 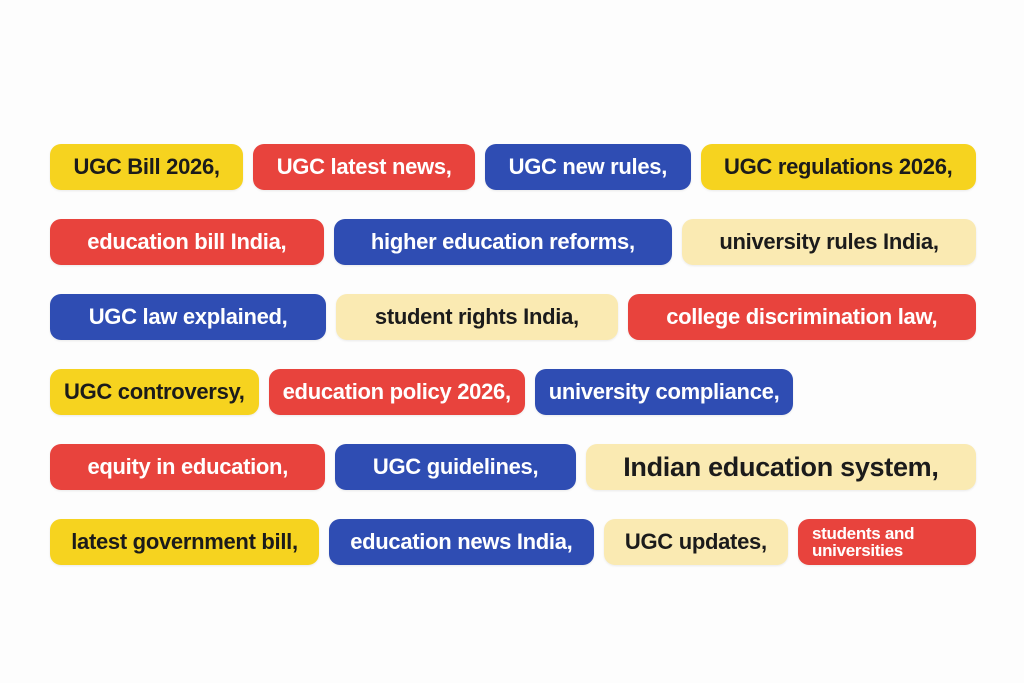 What do you see at coordinates (695, 542) in the screenshot?
I see `tag: UGC updates,` at bounding box center [695, 542].